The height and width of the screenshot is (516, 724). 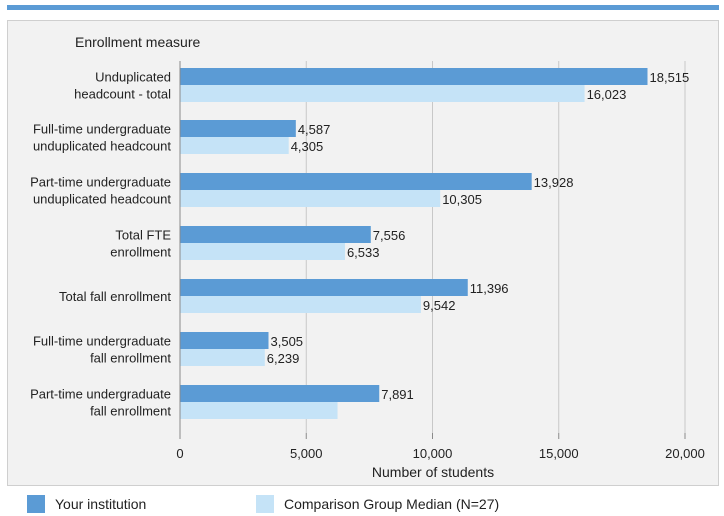 What do you see at coordinates (306, 453) in the screenshot?
I see `x-tick-label: 5,000` at bounding box center [306, 453].